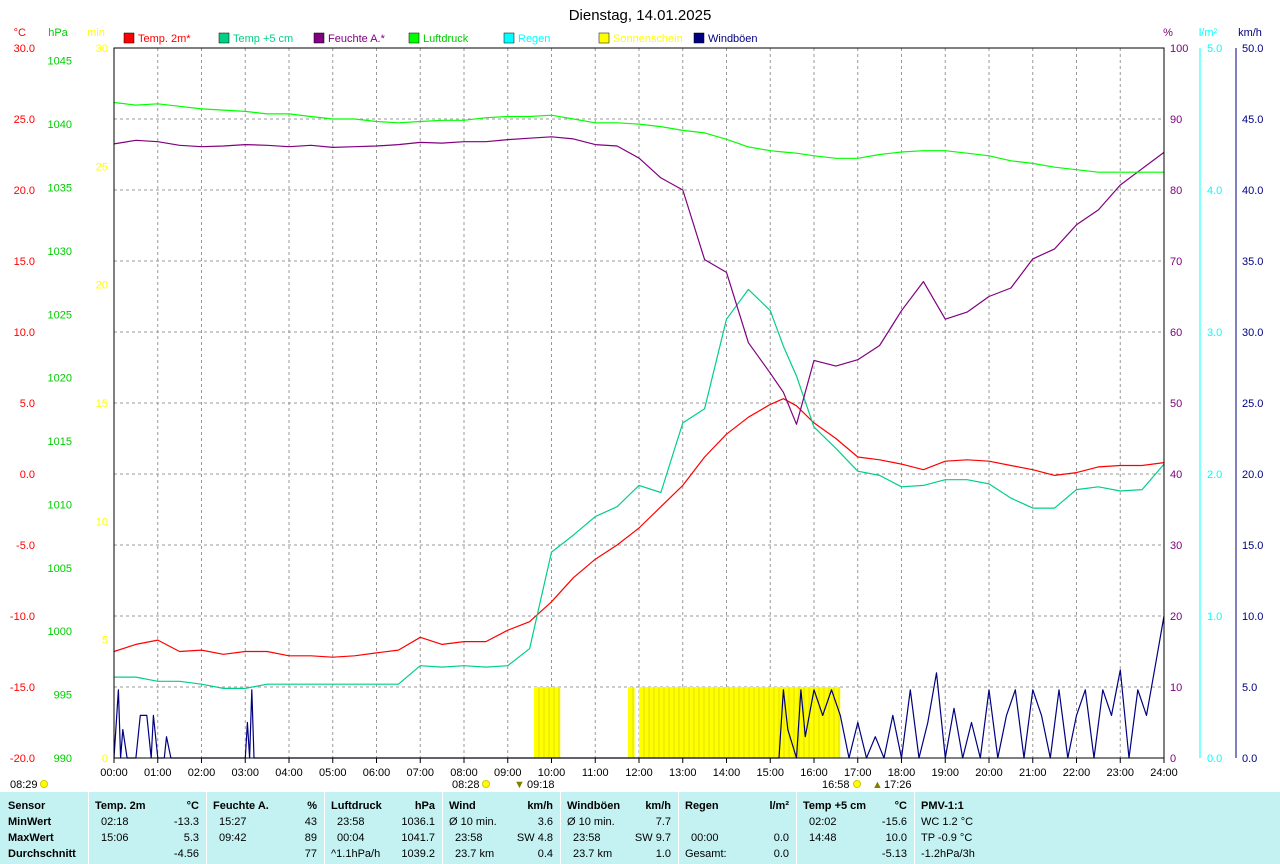 This screenshot has height=864, width=1280. I want to click on tick-label-wind: 0.0, so click(1249, 759).